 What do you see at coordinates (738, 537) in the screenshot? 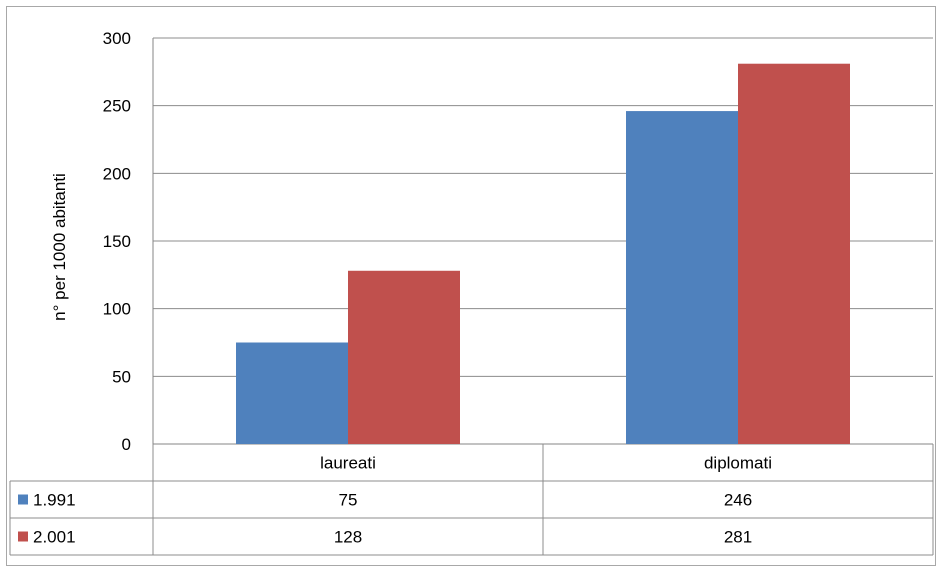
I see `data-value-label: 281` at bounding box center [738, 537].